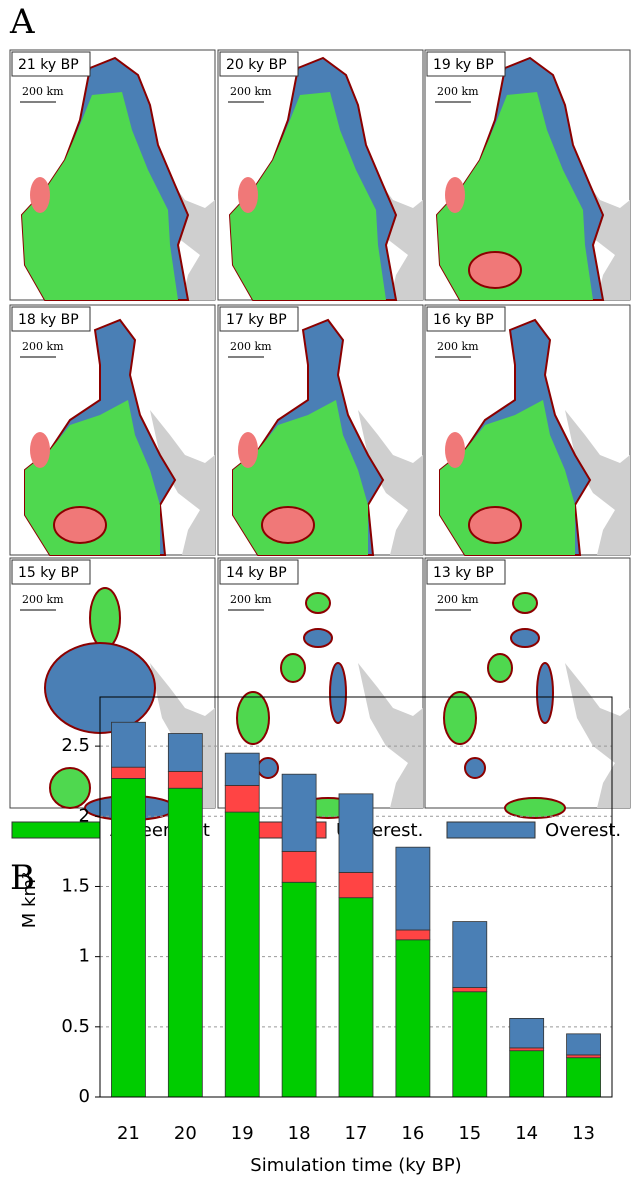 Image resolution: width=631 pixels, height=1182 pixels. What do you see at coordinates (527, 430) in the screenshot?
I see `map-panel: 16 ky BP 200 km` at bounding box center [527, 430].